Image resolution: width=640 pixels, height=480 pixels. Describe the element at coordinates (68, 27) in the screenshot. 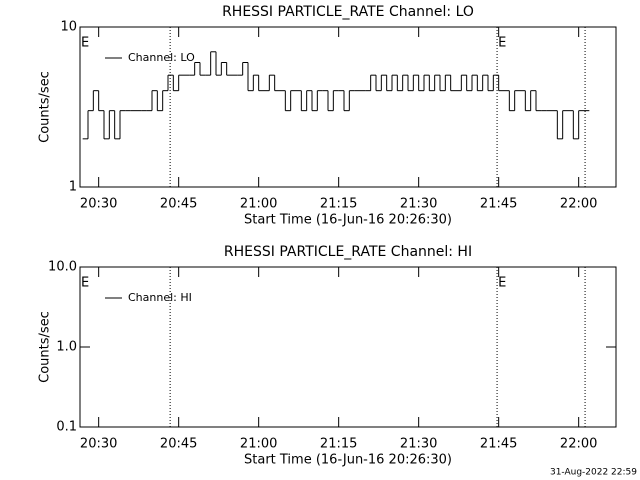

I see `y-tick-label: 10` at that location.